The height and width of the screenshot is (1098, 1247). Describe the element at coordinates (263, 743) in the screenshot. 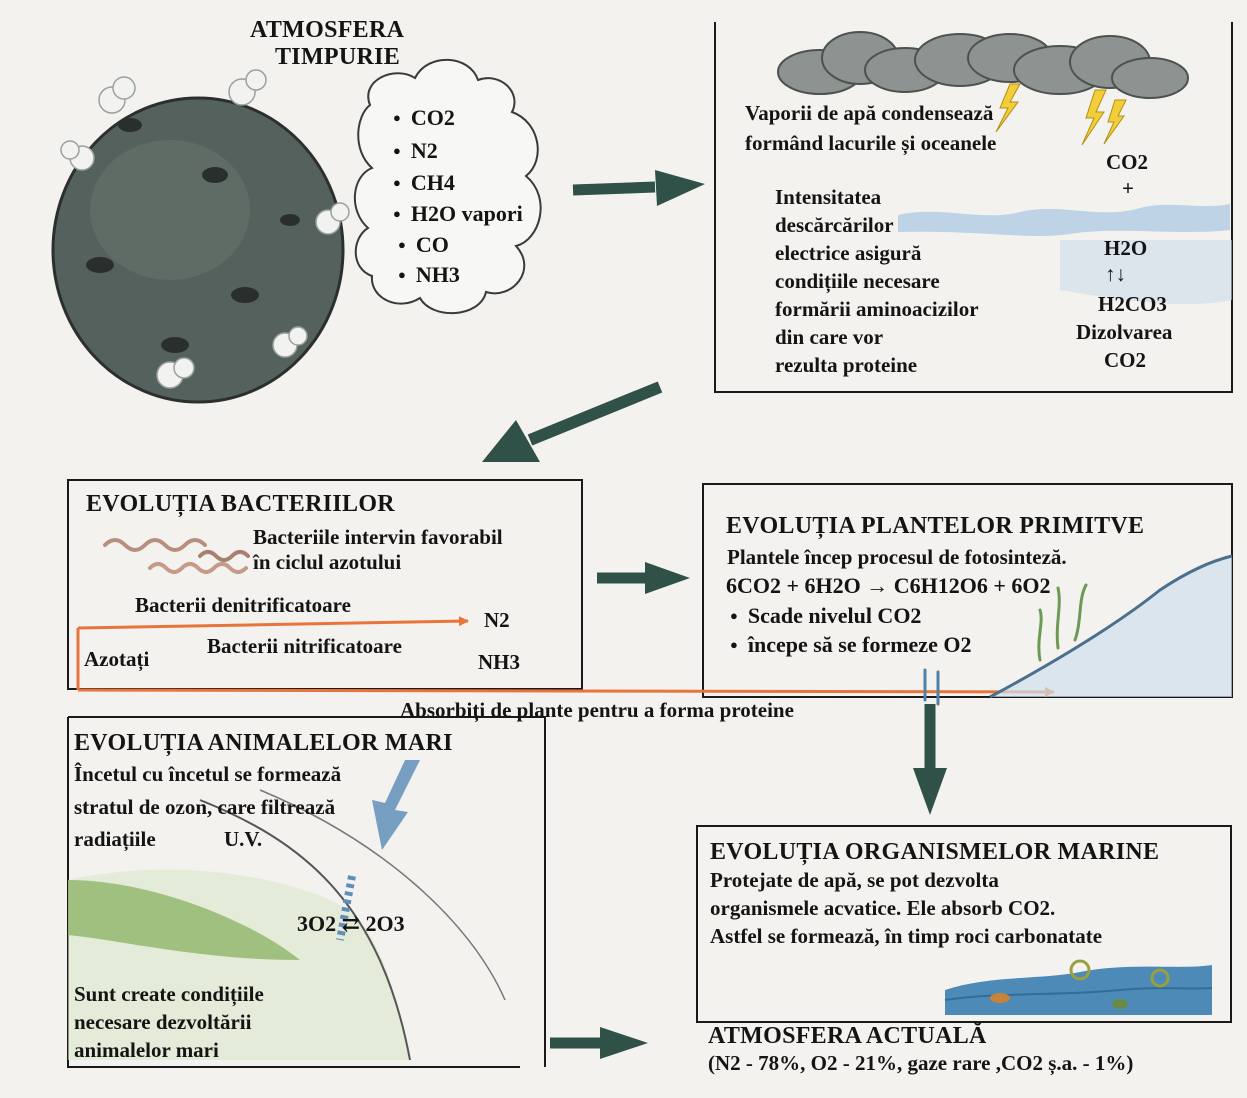

I see `animals-title: EVOLUȚIA ANIMALELOR MARI` at that location.